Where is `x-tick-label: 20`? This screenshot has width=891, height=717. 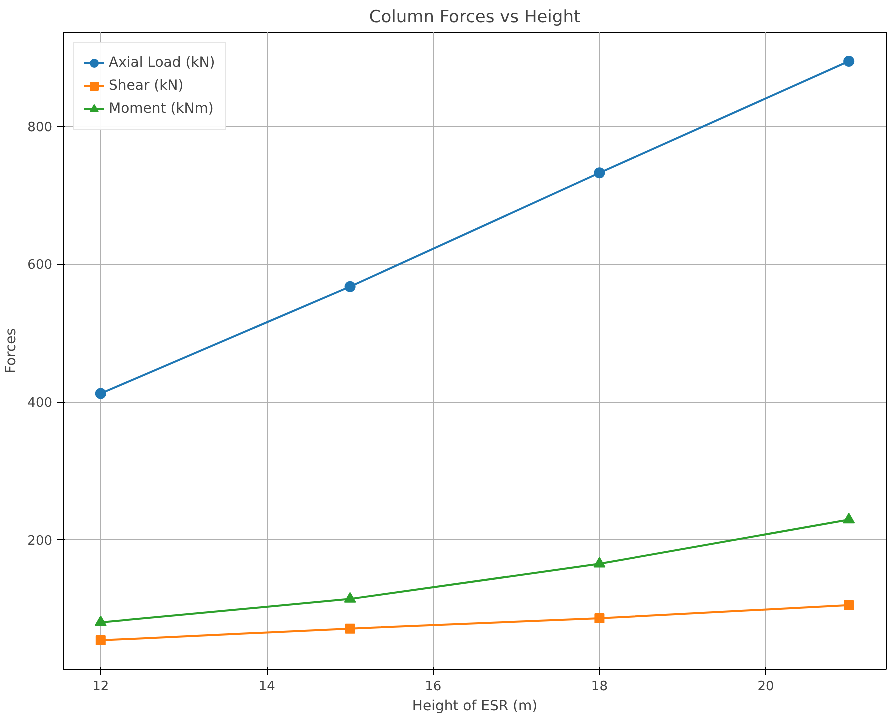
x-tick-label: 20 is located at coordinates (766, 687).